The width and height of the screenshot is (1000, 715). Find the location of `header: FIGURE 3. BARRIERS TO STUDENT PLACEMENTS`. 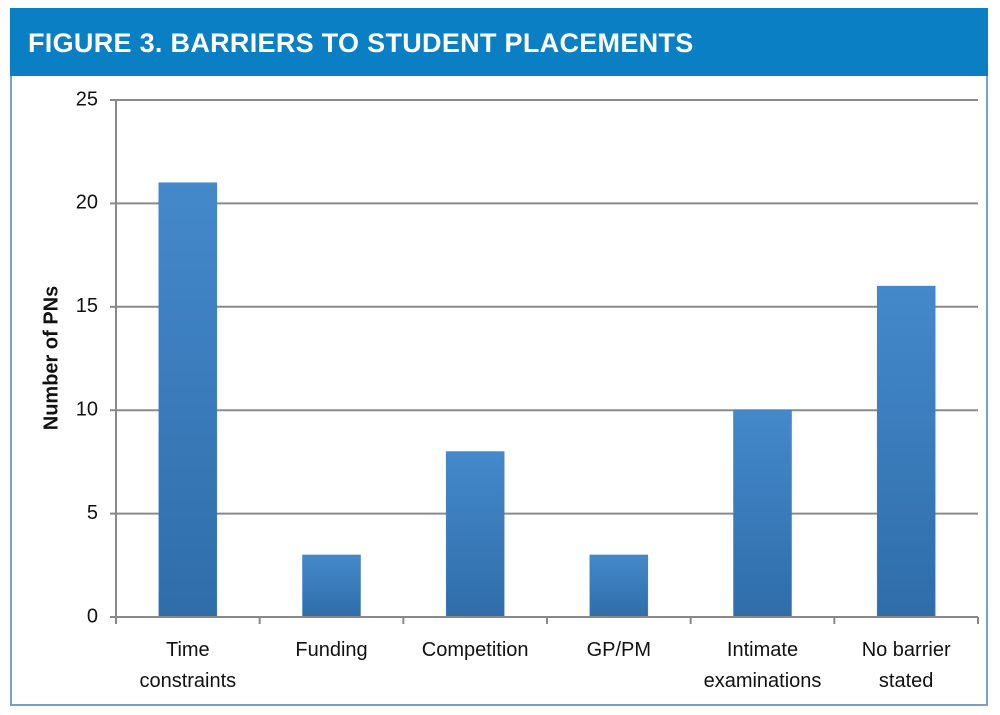

header: FIGURE 3. BARRIERS TO STUDENT PLACEMENTS is located at coordinates (499, 42).